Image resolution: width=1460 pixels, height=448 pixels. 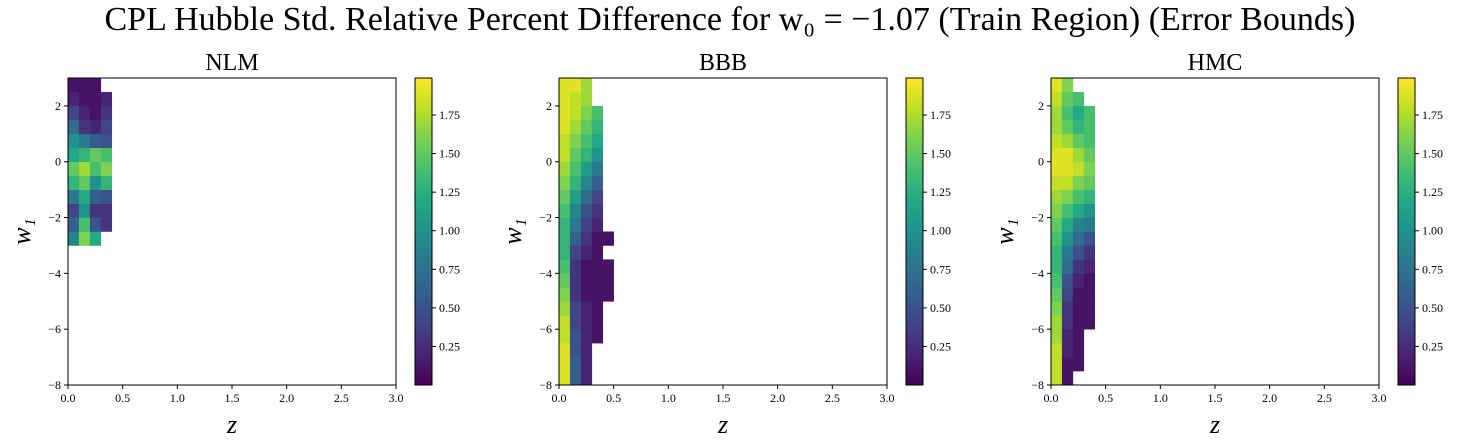 I want to click on y-tick-label: 0, so click(x=1041, y=162).